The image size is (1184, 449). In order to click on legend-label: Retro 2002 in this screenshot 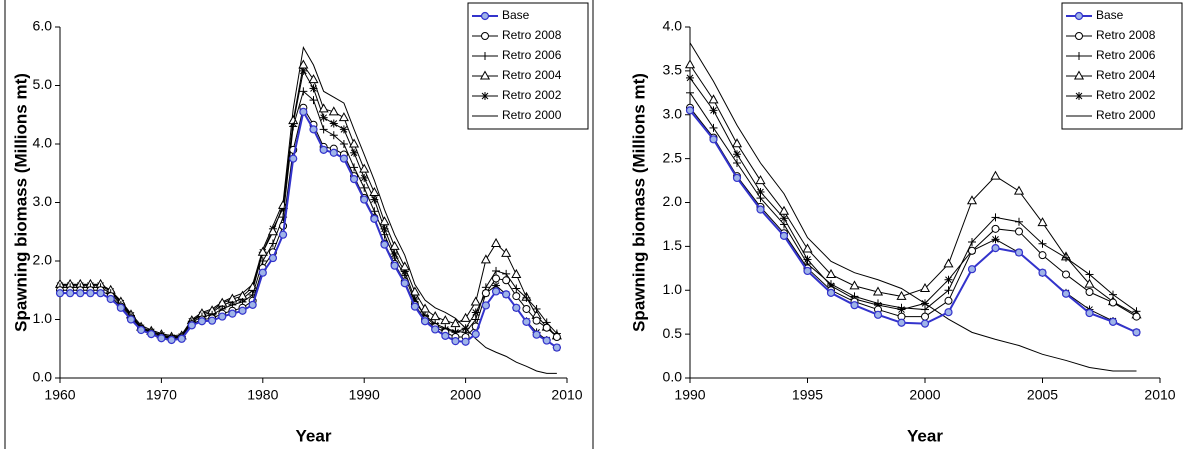, I will do `click(532, 95)`.